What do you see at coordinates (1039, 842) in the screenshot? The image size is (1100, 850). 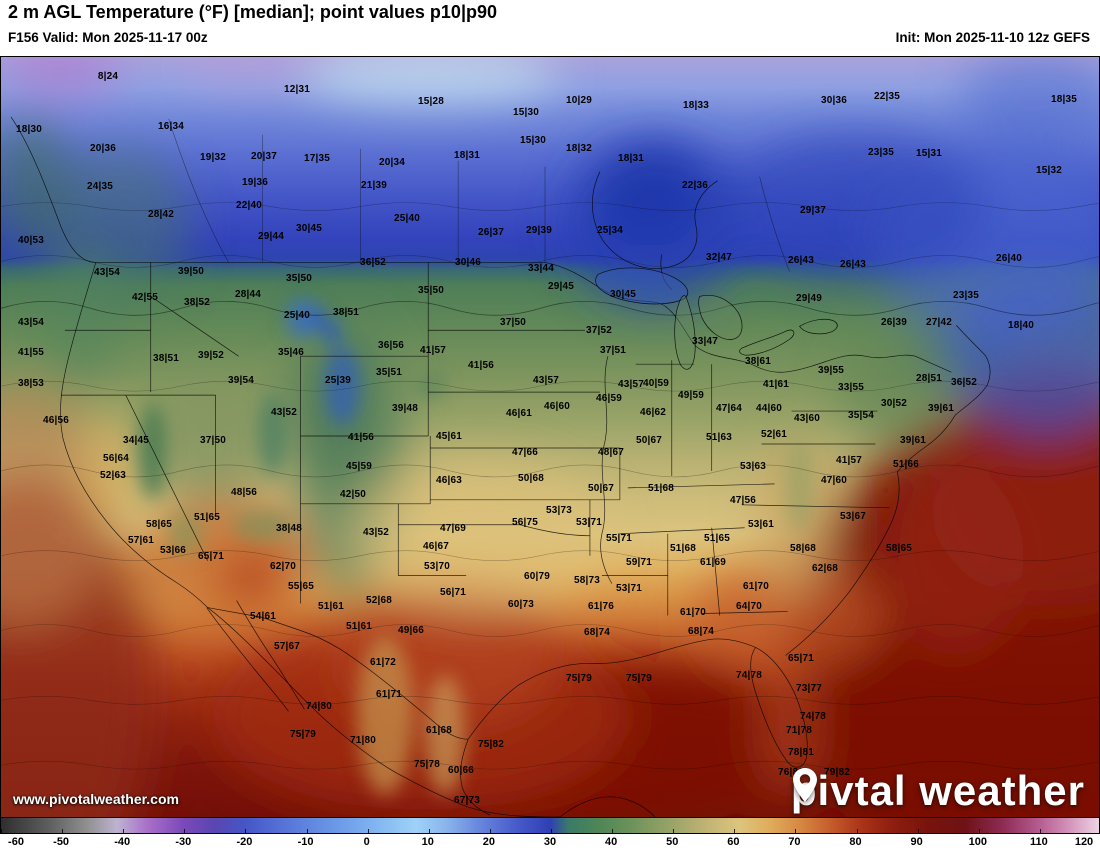 I see `colorbar-tick-label: 110` at bounding box center [1039, 842].